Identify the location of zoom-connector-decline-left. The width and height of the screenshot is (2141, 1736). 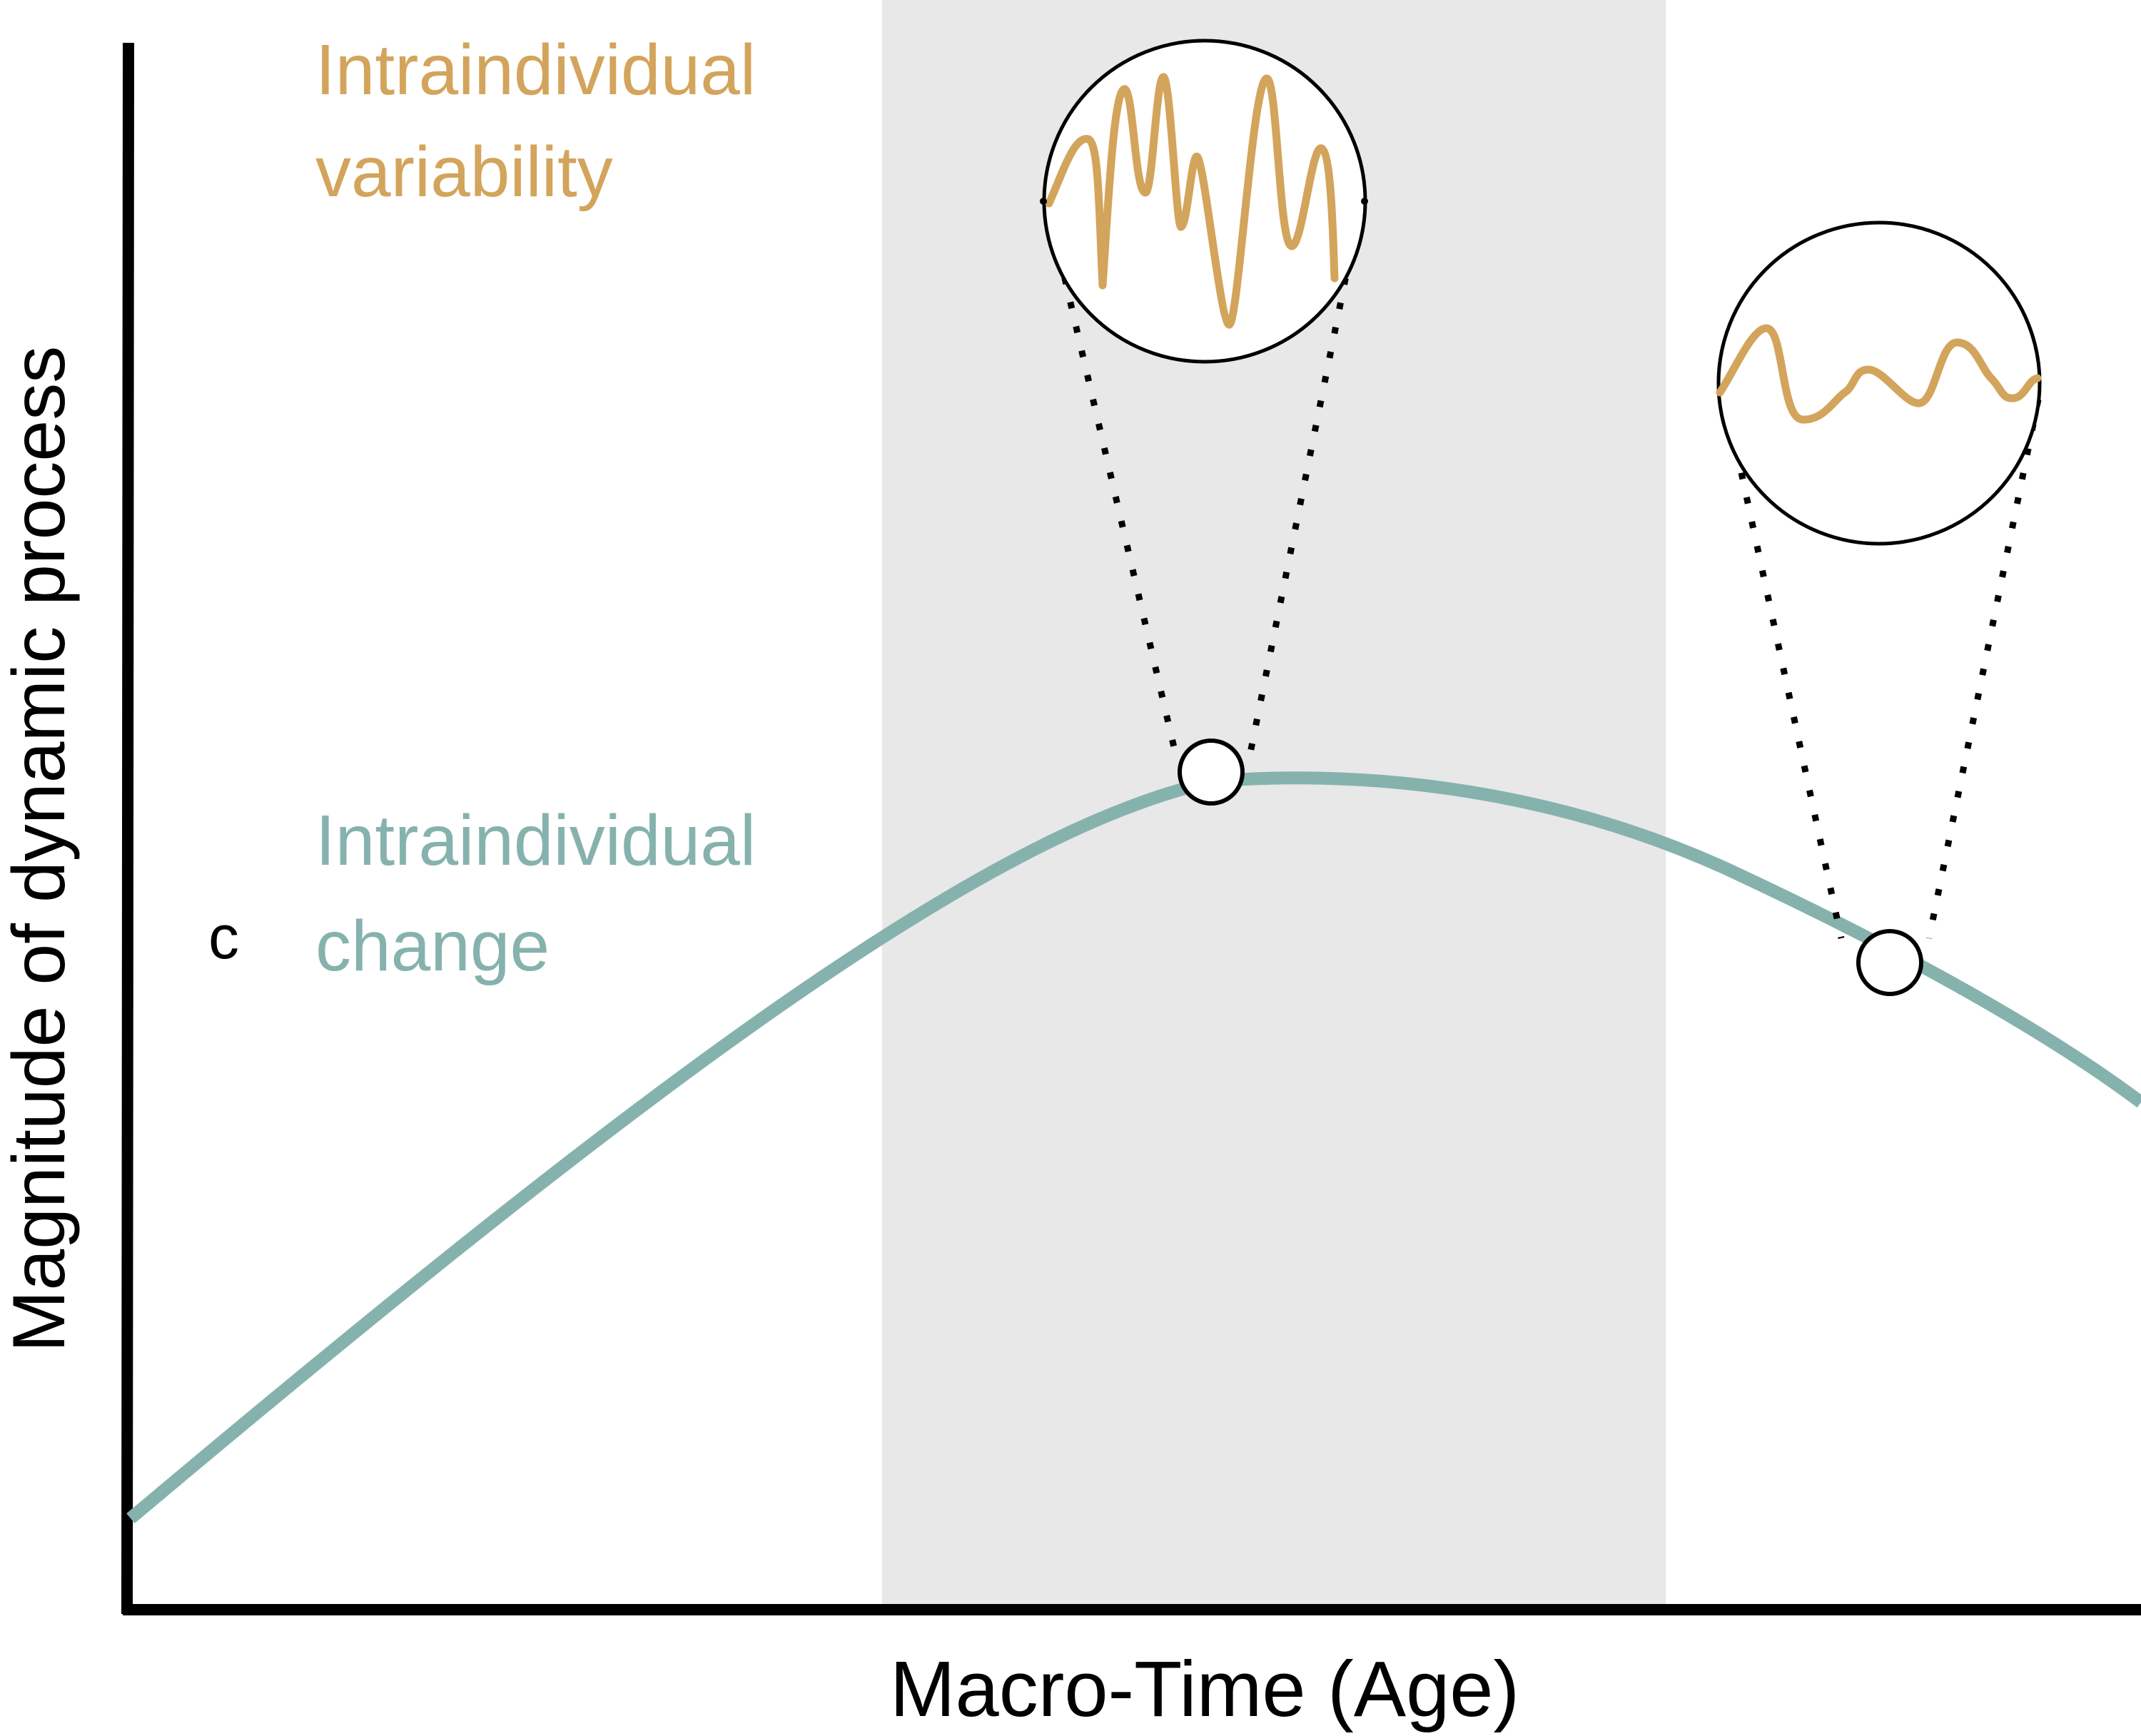
(1783, 669).